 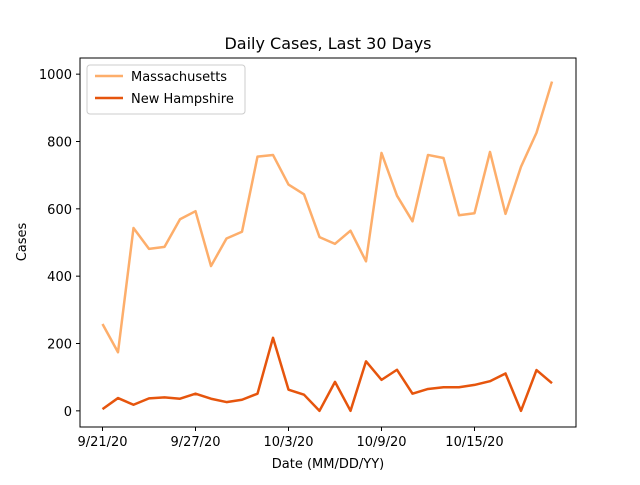 What do you see at coordinates (182, 99) in the screenshot?
I see `legend-label-new-hampshire: New Hampshire` at bounding box center [182, 99].